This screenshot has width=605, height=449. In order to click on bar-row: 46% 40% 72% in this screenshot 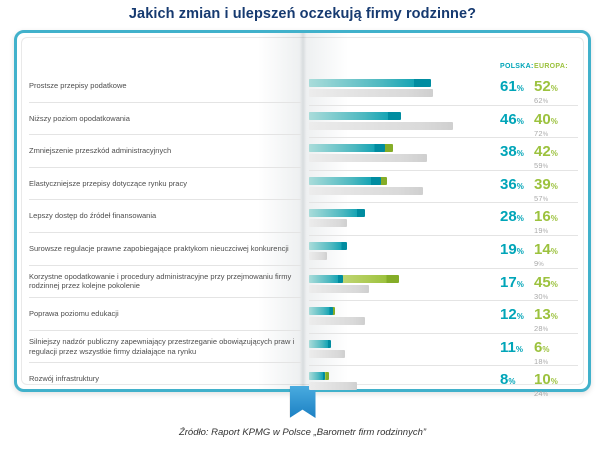, I will do `click(443, 122)`.